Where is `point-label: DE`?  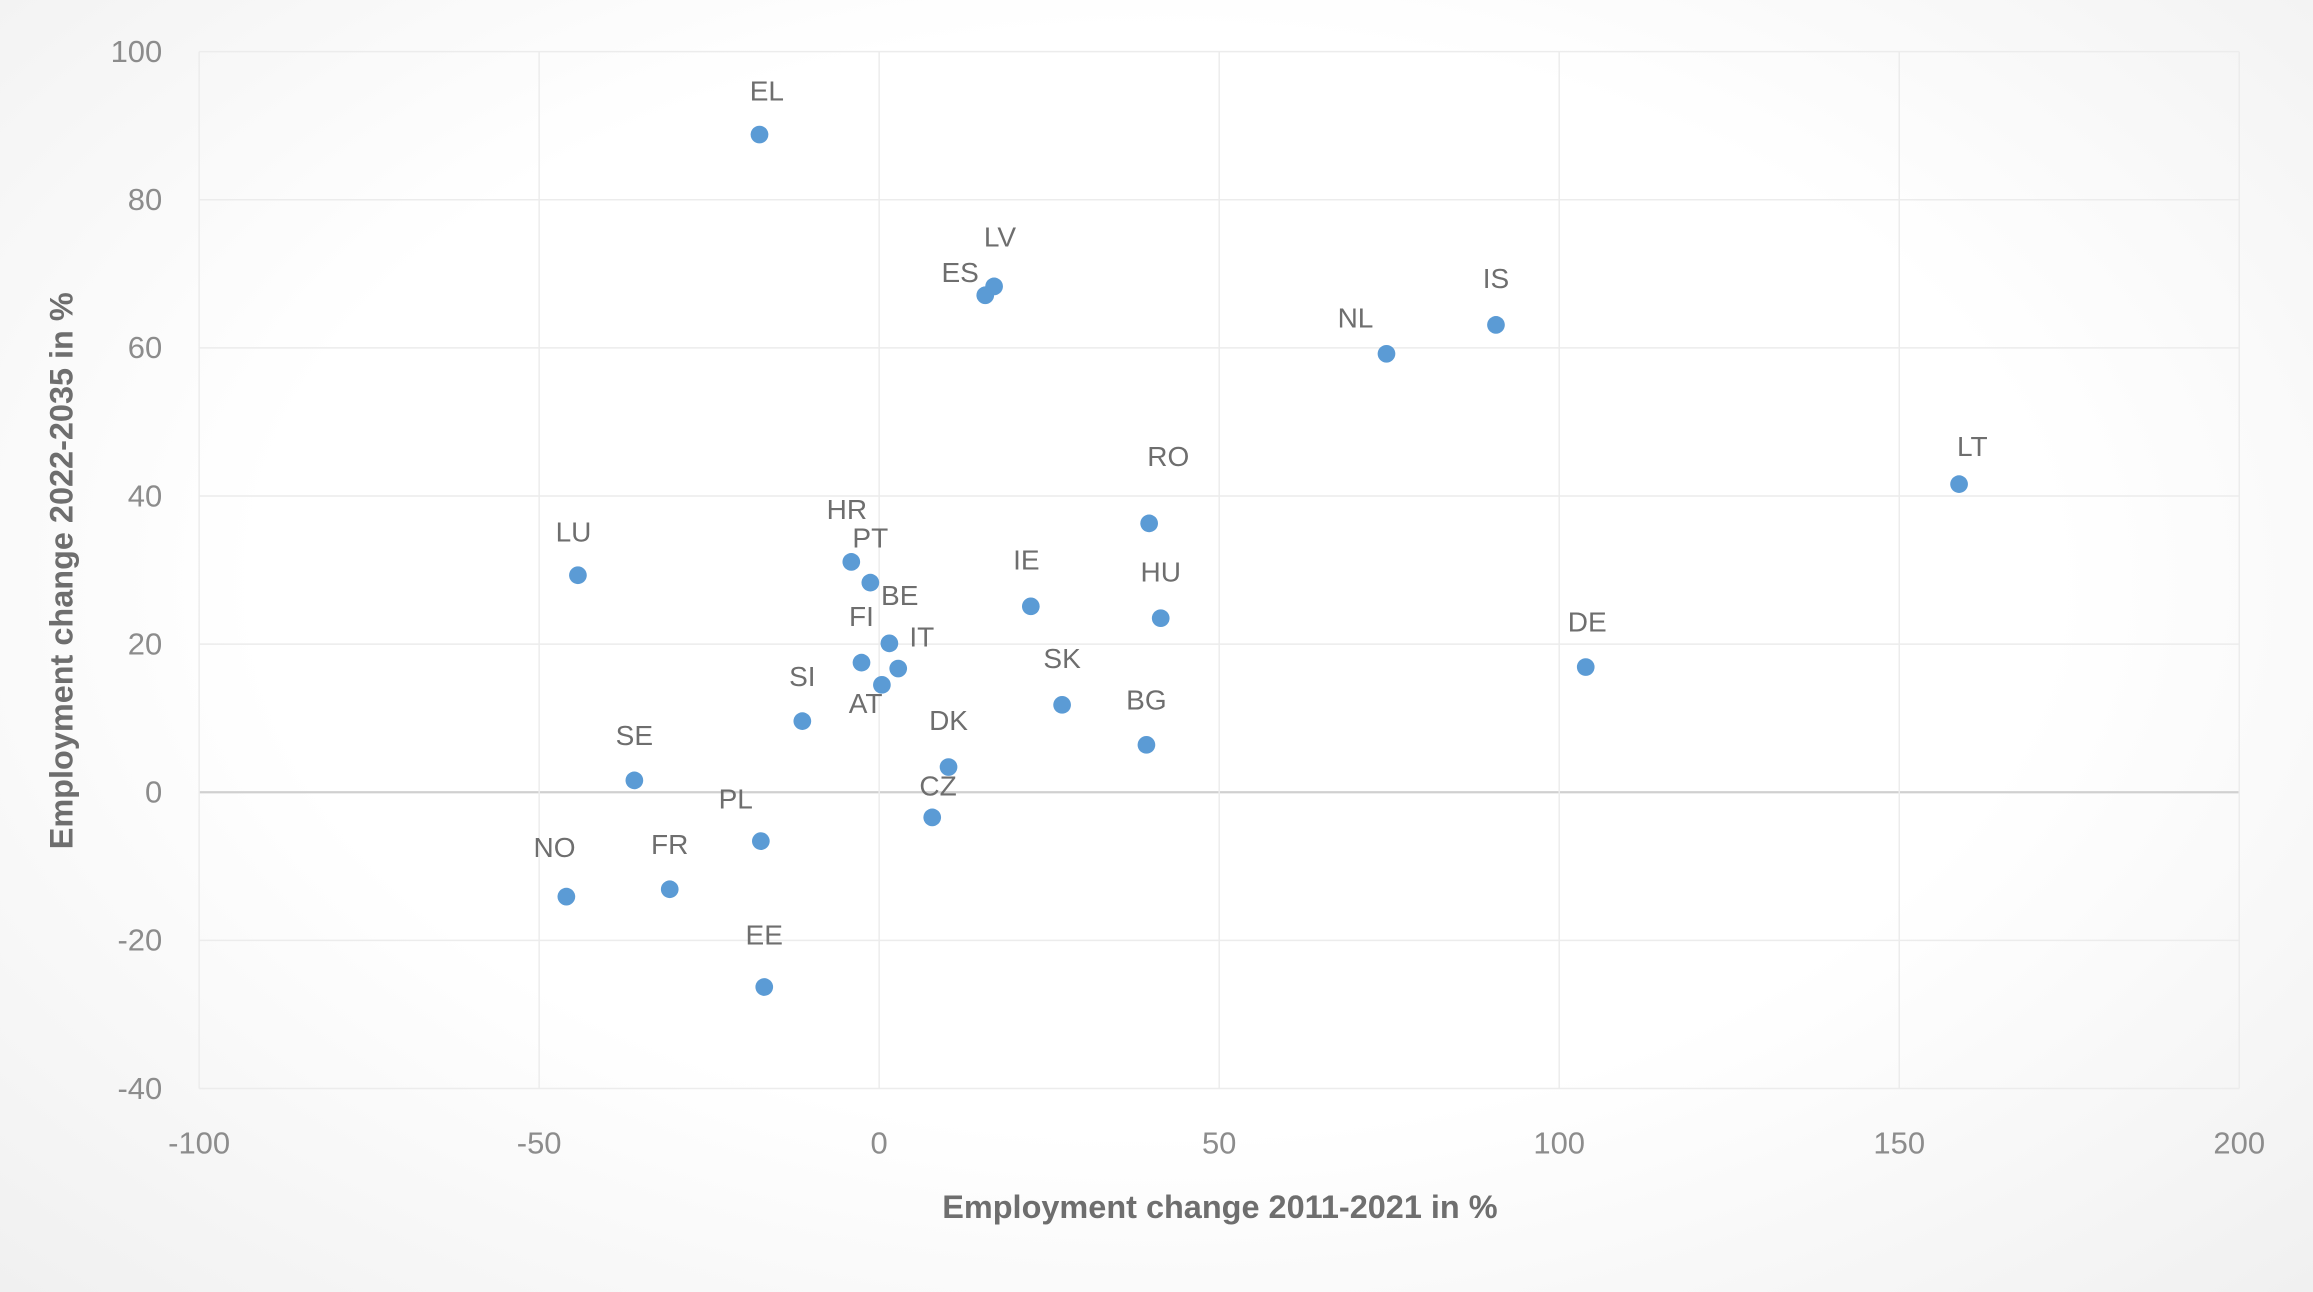
point-label: DE is located at coordinates (1587, 622).